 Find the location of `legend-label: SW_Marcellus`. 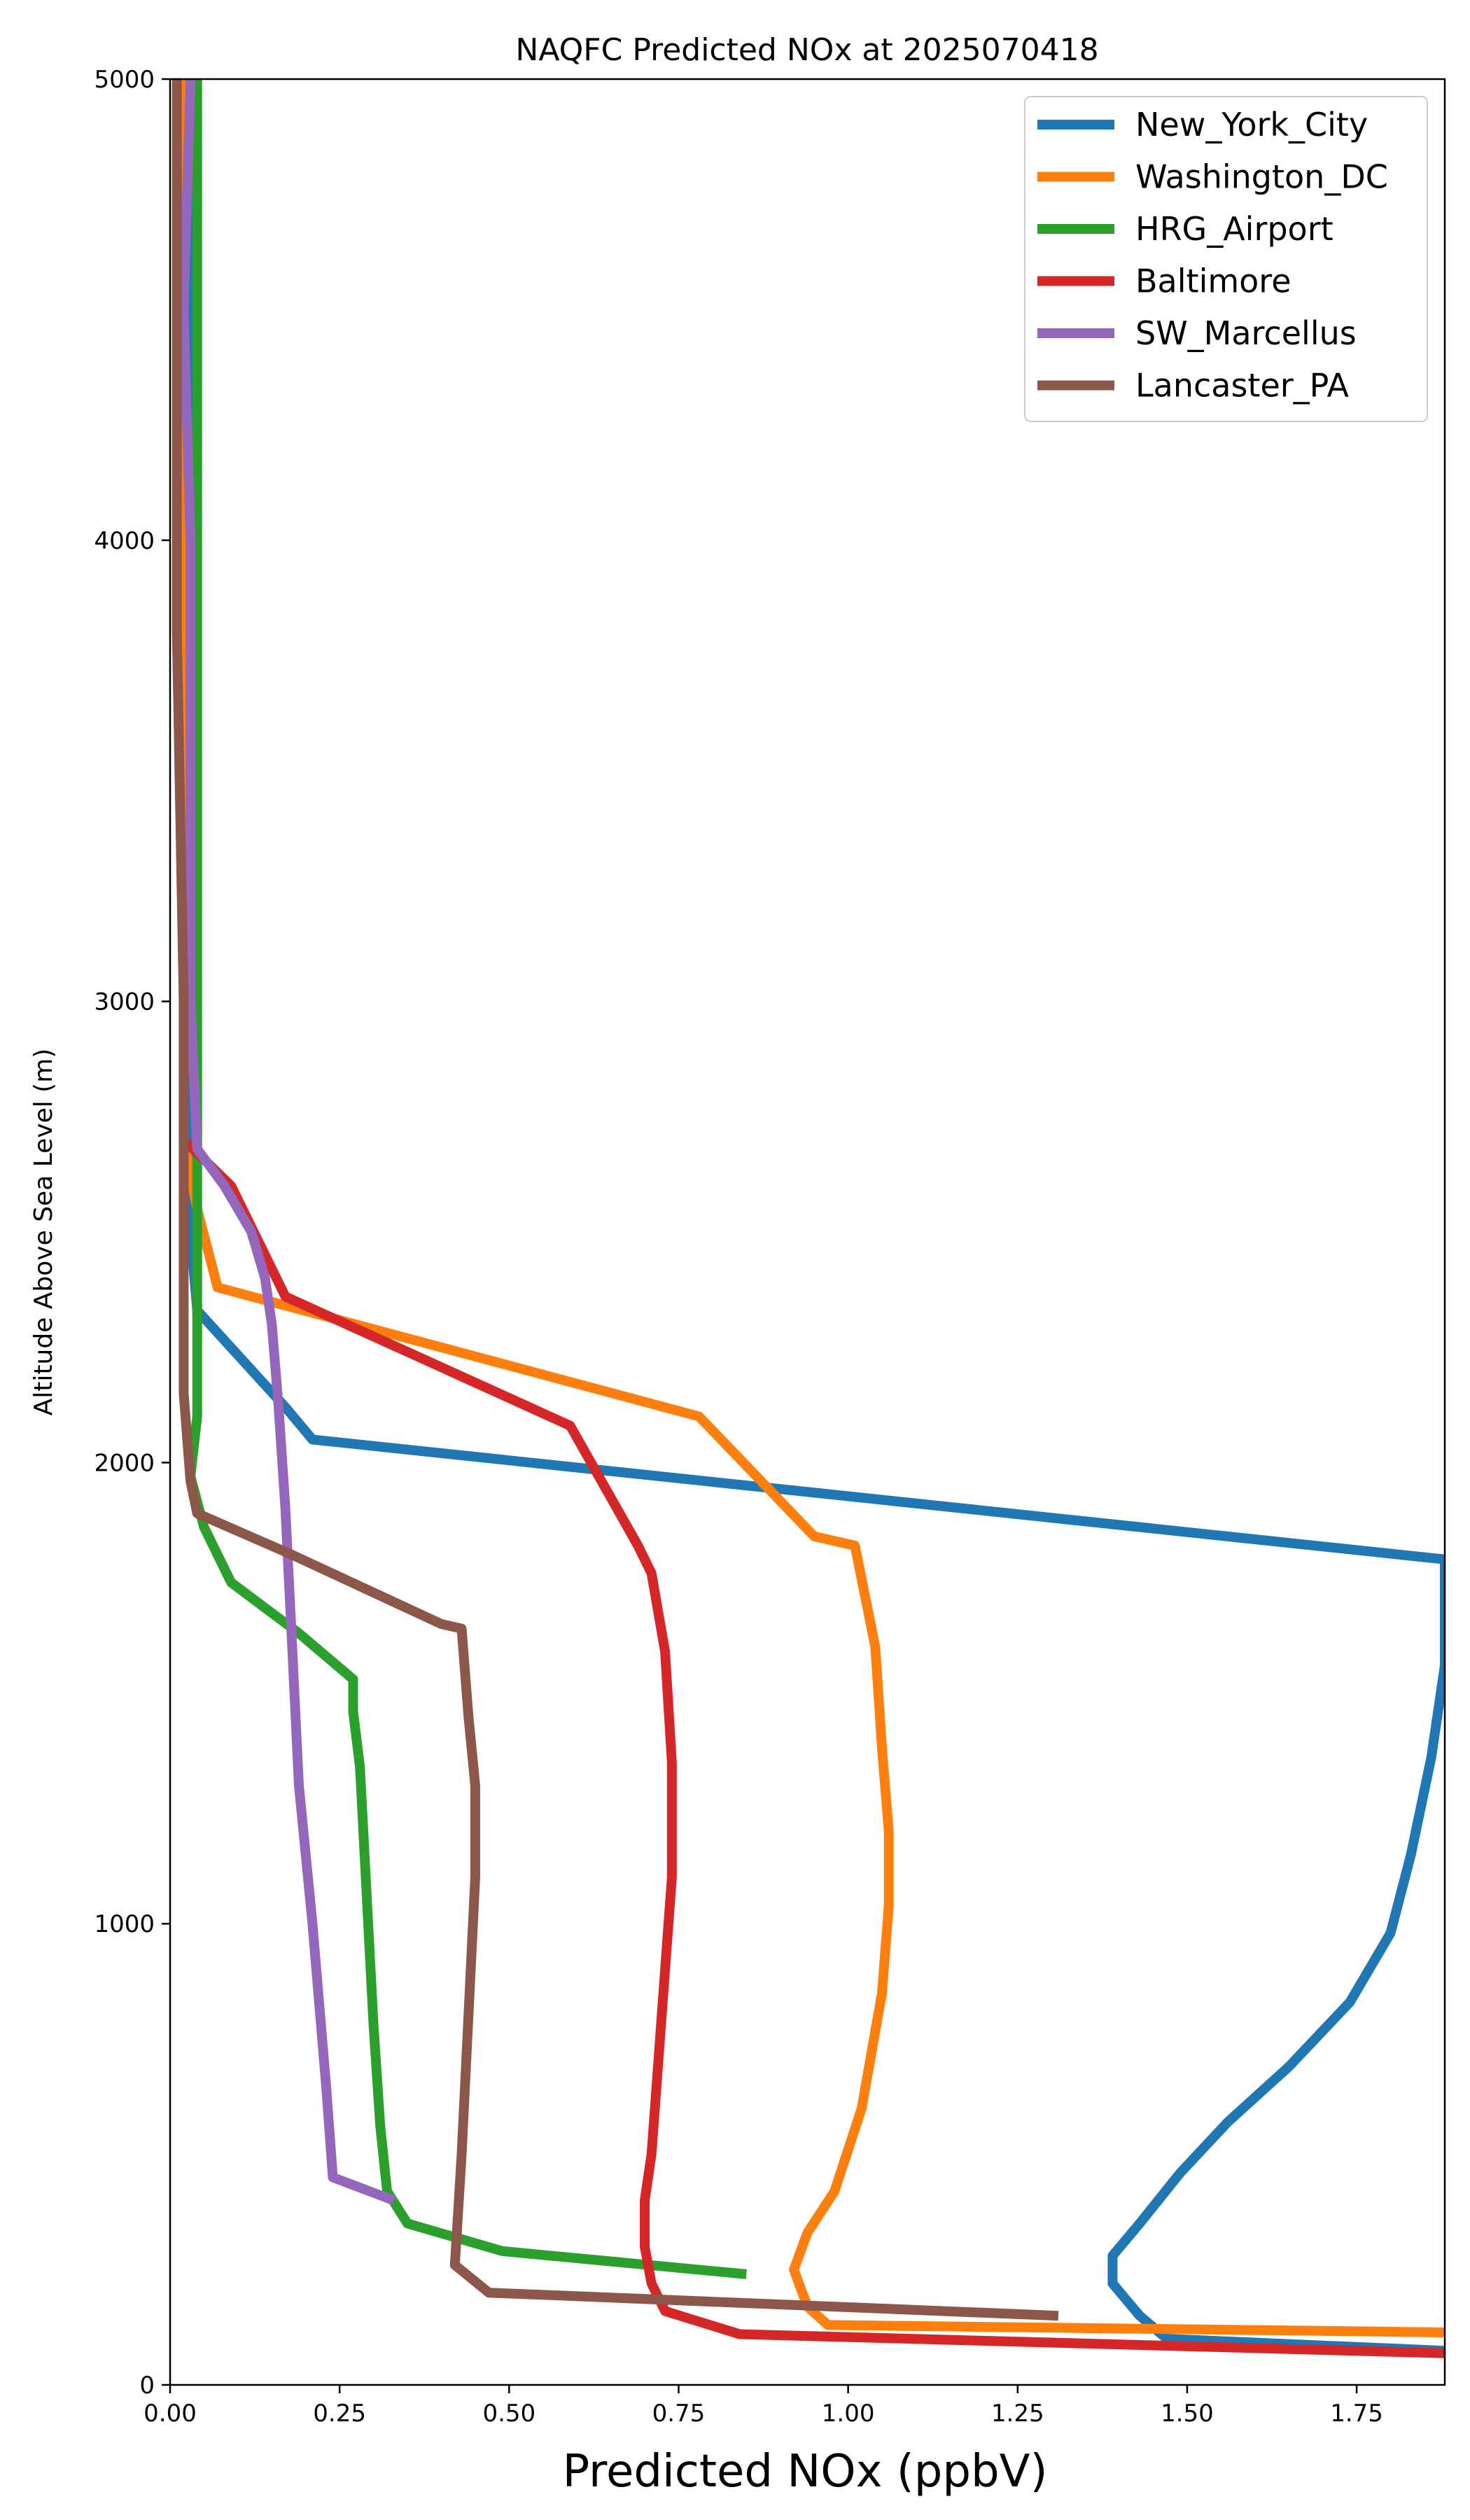

legend-label: SW_Marcellus is located at coordinates (1246, 333).